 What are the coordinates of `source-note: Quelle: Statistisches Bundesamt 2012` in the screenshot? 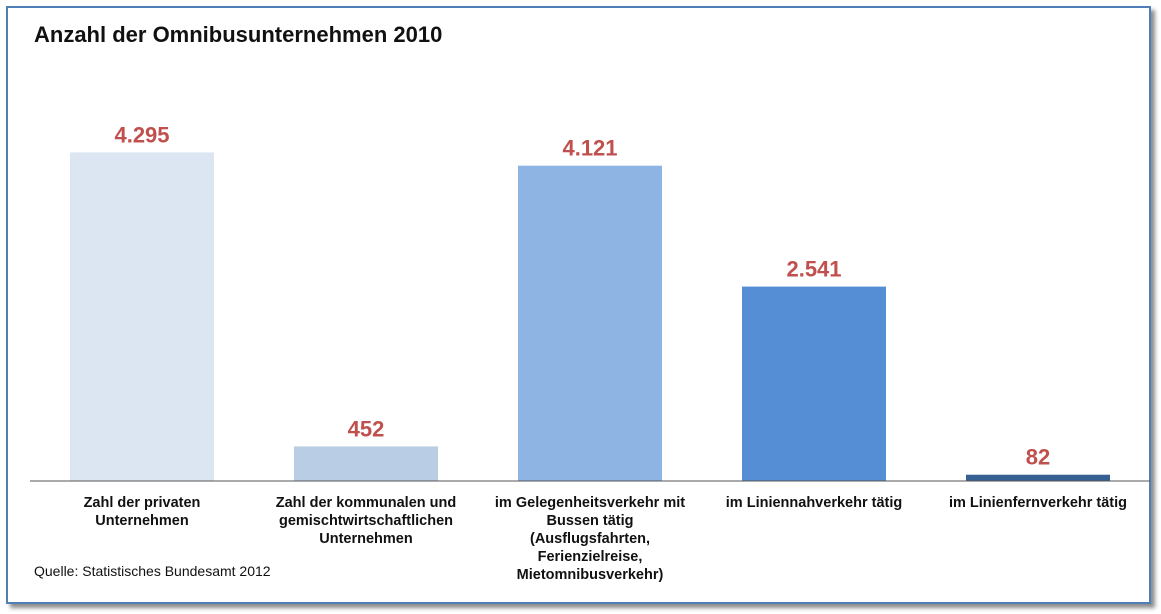 It's located at (152, 571).